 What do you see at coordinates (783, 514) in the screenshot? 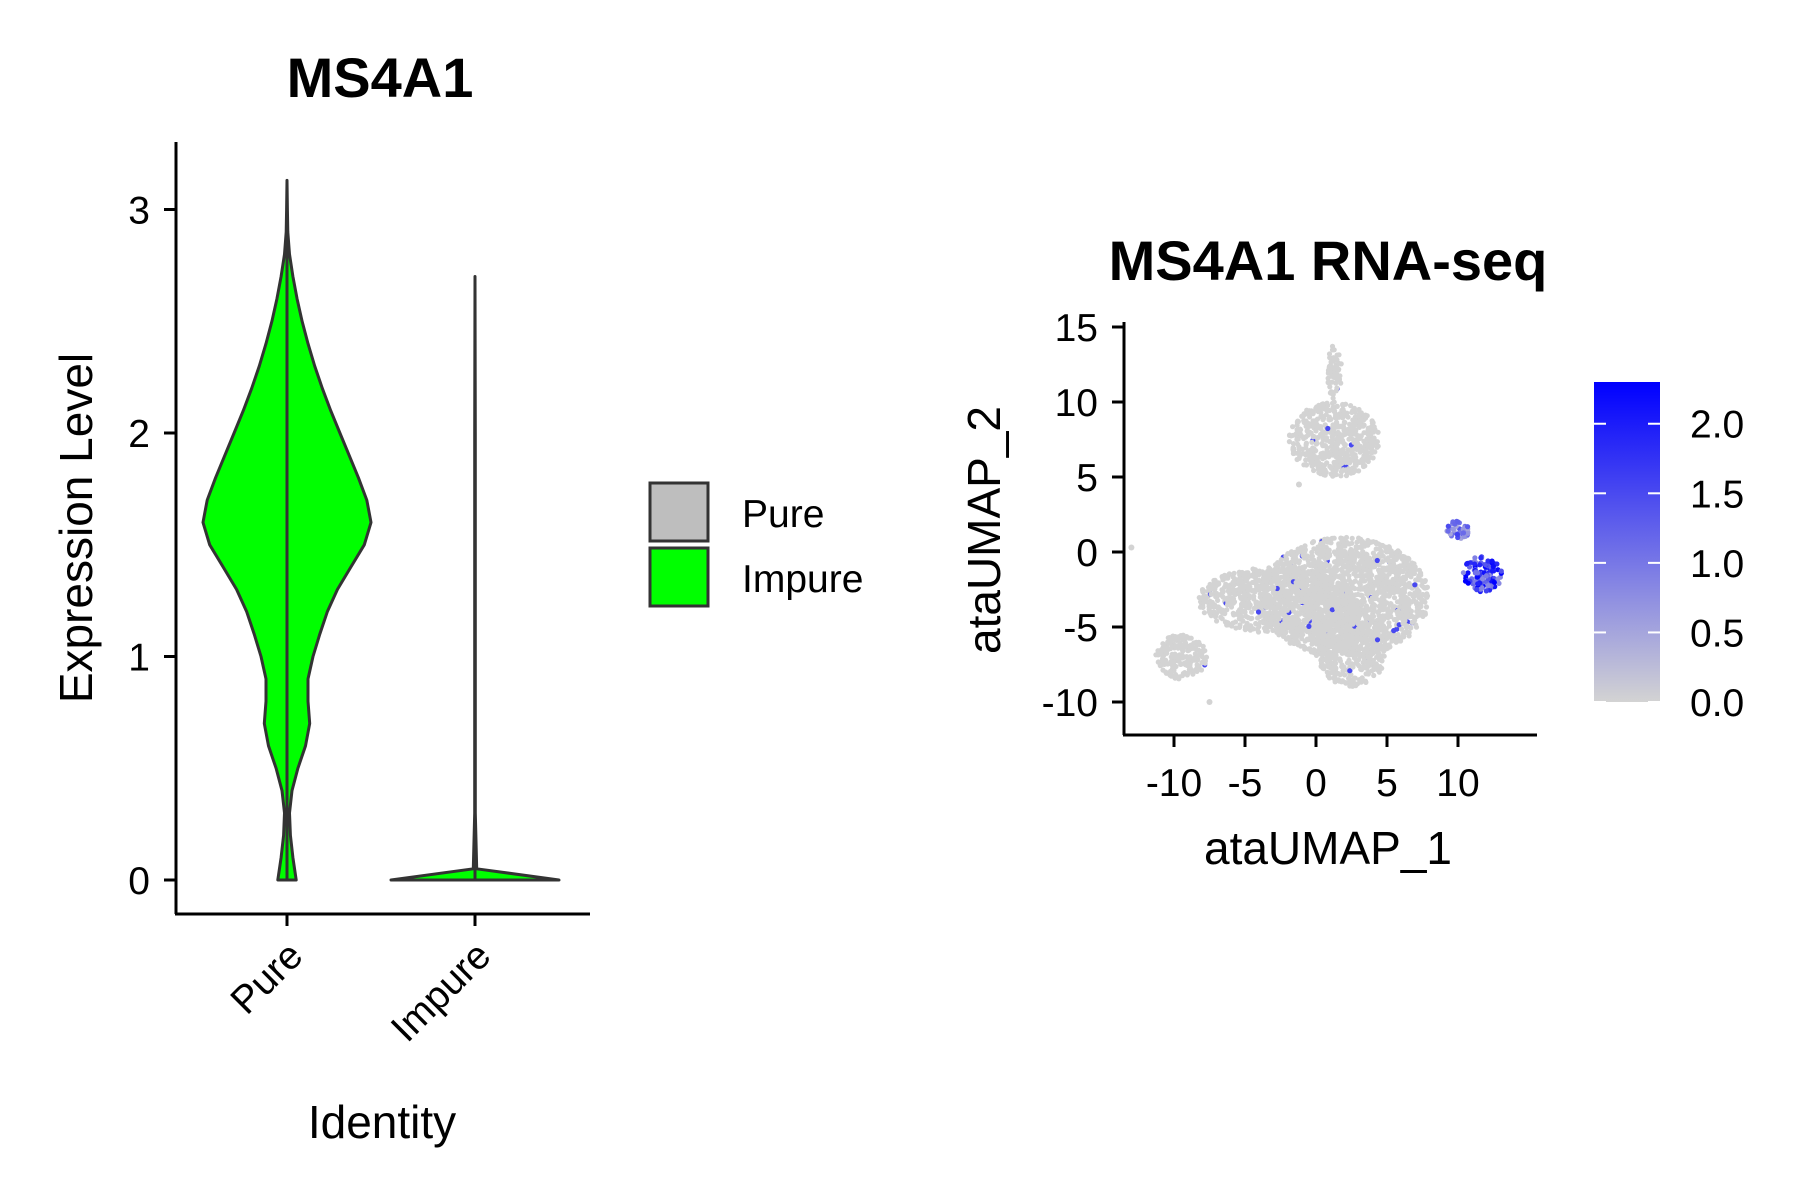
I see `legend-label-pure: Pure` at bounding box center [783, 514].